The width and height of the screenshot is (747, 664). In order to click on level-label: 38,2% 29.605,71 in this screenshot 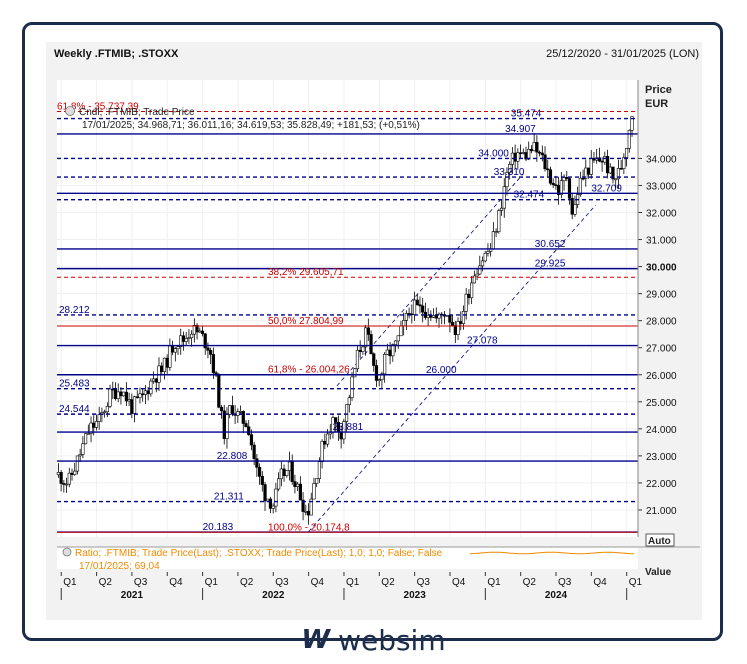, I will do `click(306, 272)`.